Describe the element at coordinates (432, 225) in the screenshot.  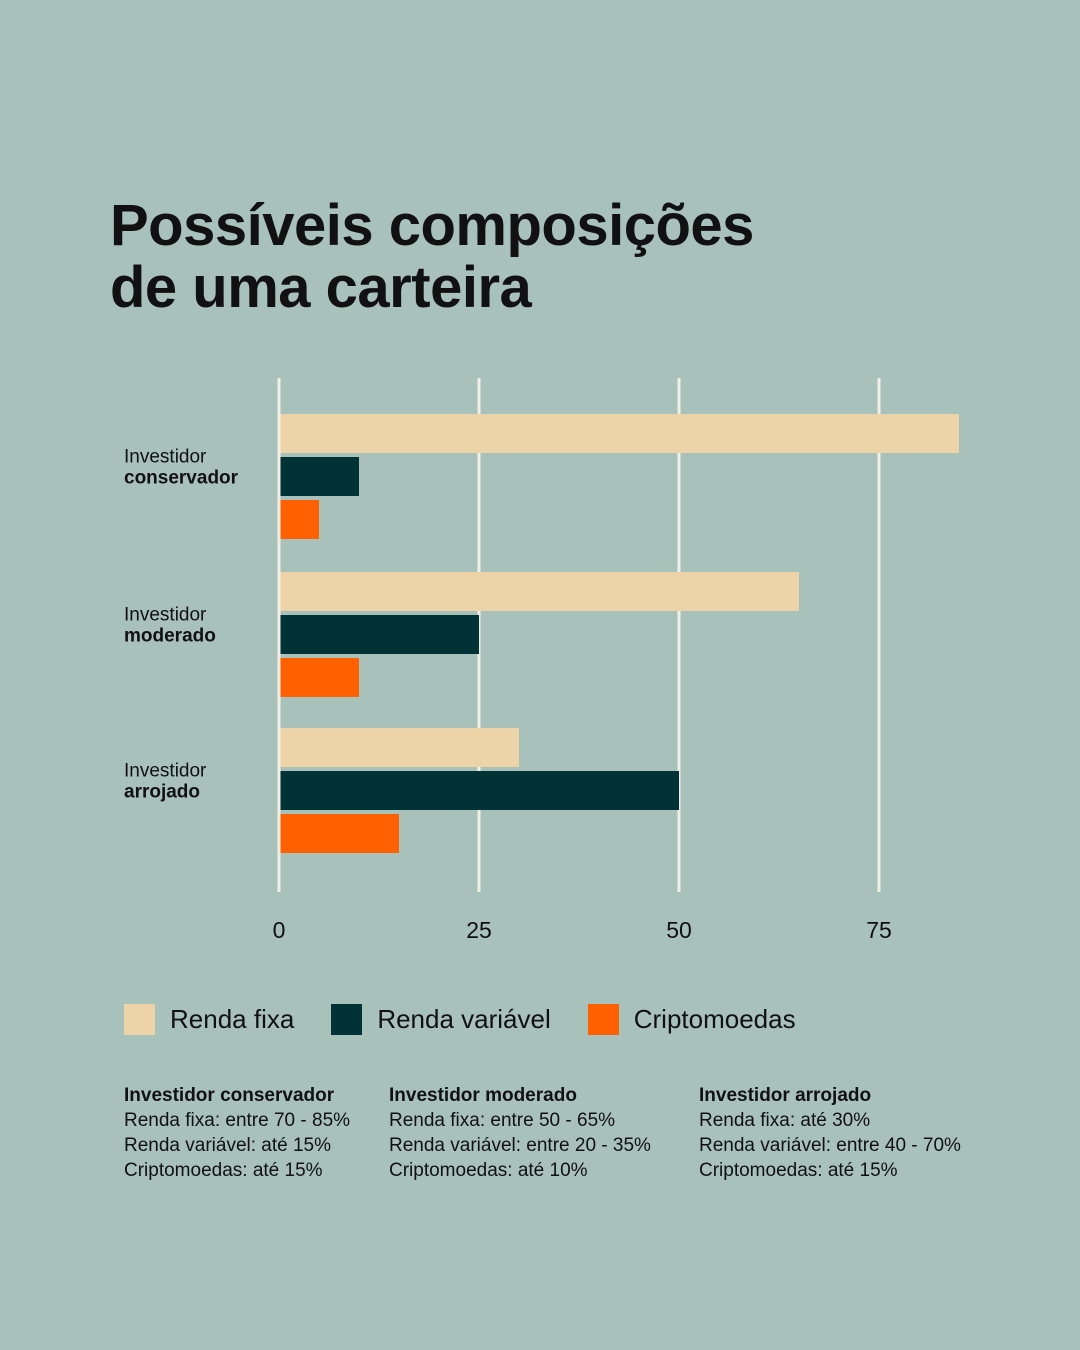
I see `chart-title-line-1: Possíveis composições` at that location.